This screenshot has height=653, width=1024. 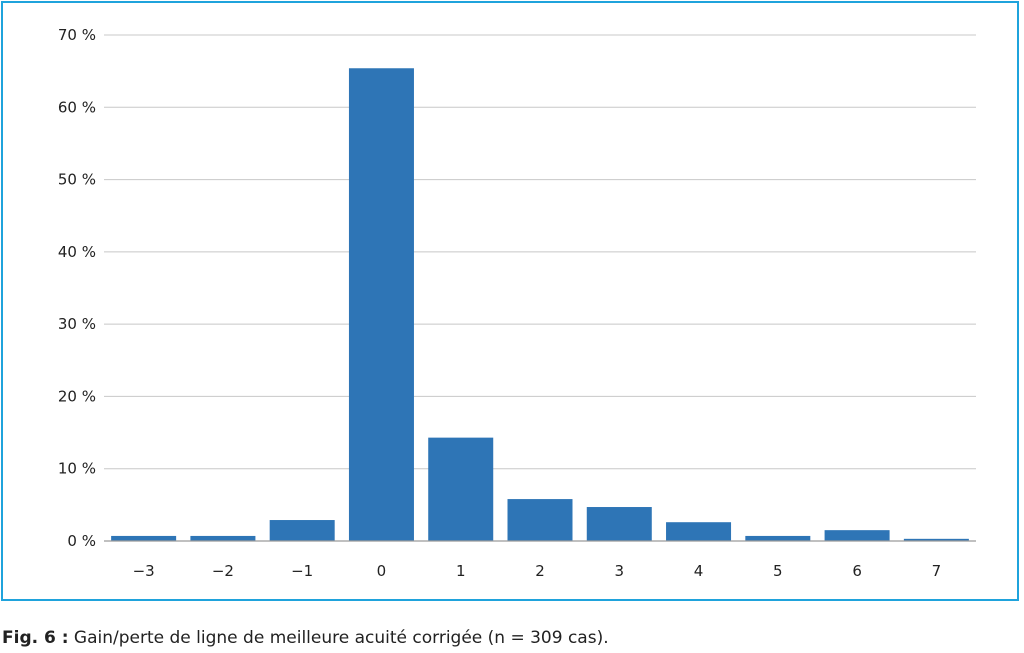 What do you see at coordinates (77, 469) in the screenshot?
I see `y-tick-label: 10 %` at bounding box center [77, 469].